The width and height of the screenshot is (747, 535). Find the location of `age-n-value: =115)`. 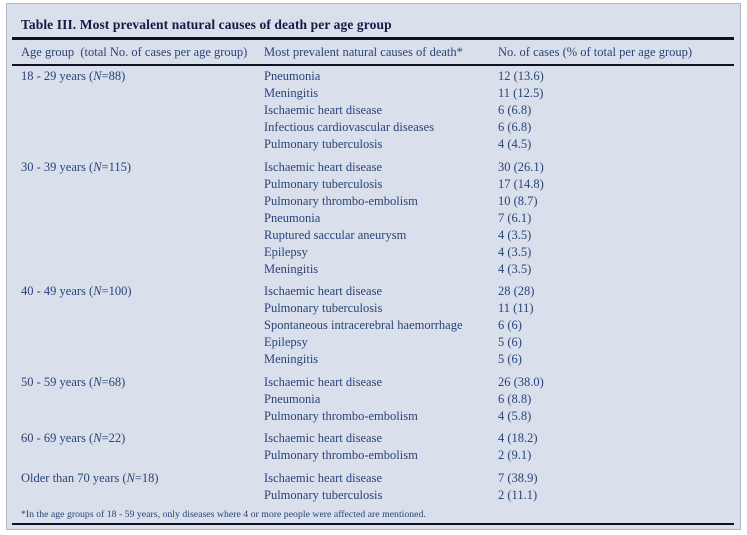

age-n-value: =115) is located at coordinates (116, 166).